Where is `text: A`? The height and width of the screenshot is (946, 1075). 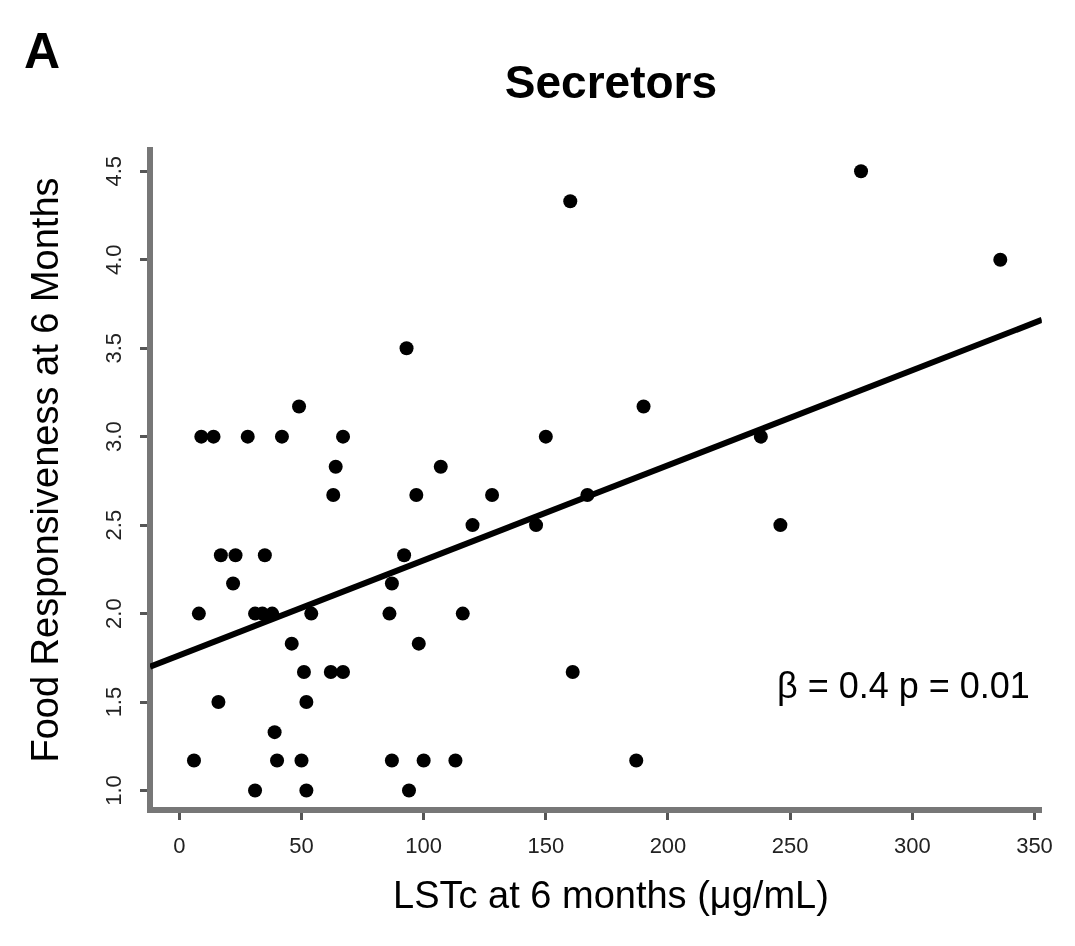 text: A is located at coordinates (42, 51).